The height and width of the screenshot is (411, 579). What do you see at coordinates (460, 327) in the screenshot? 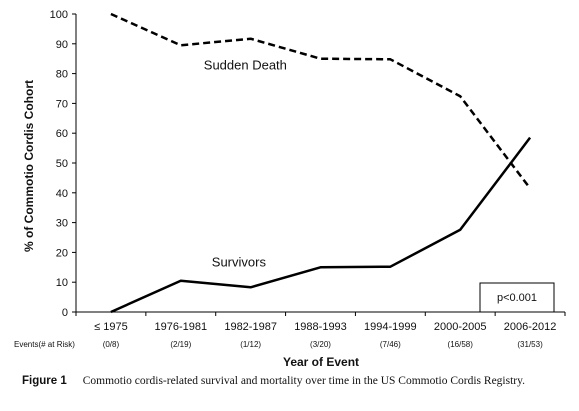
I see `x-tick-label: 2000-2005` at bounding box center [460, 327].